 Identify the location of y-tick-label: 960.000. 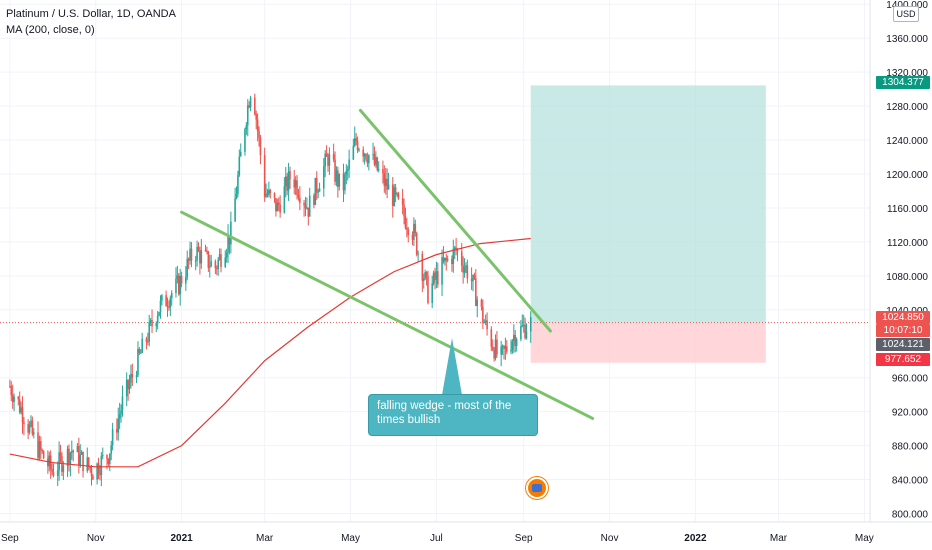
(910, 379).